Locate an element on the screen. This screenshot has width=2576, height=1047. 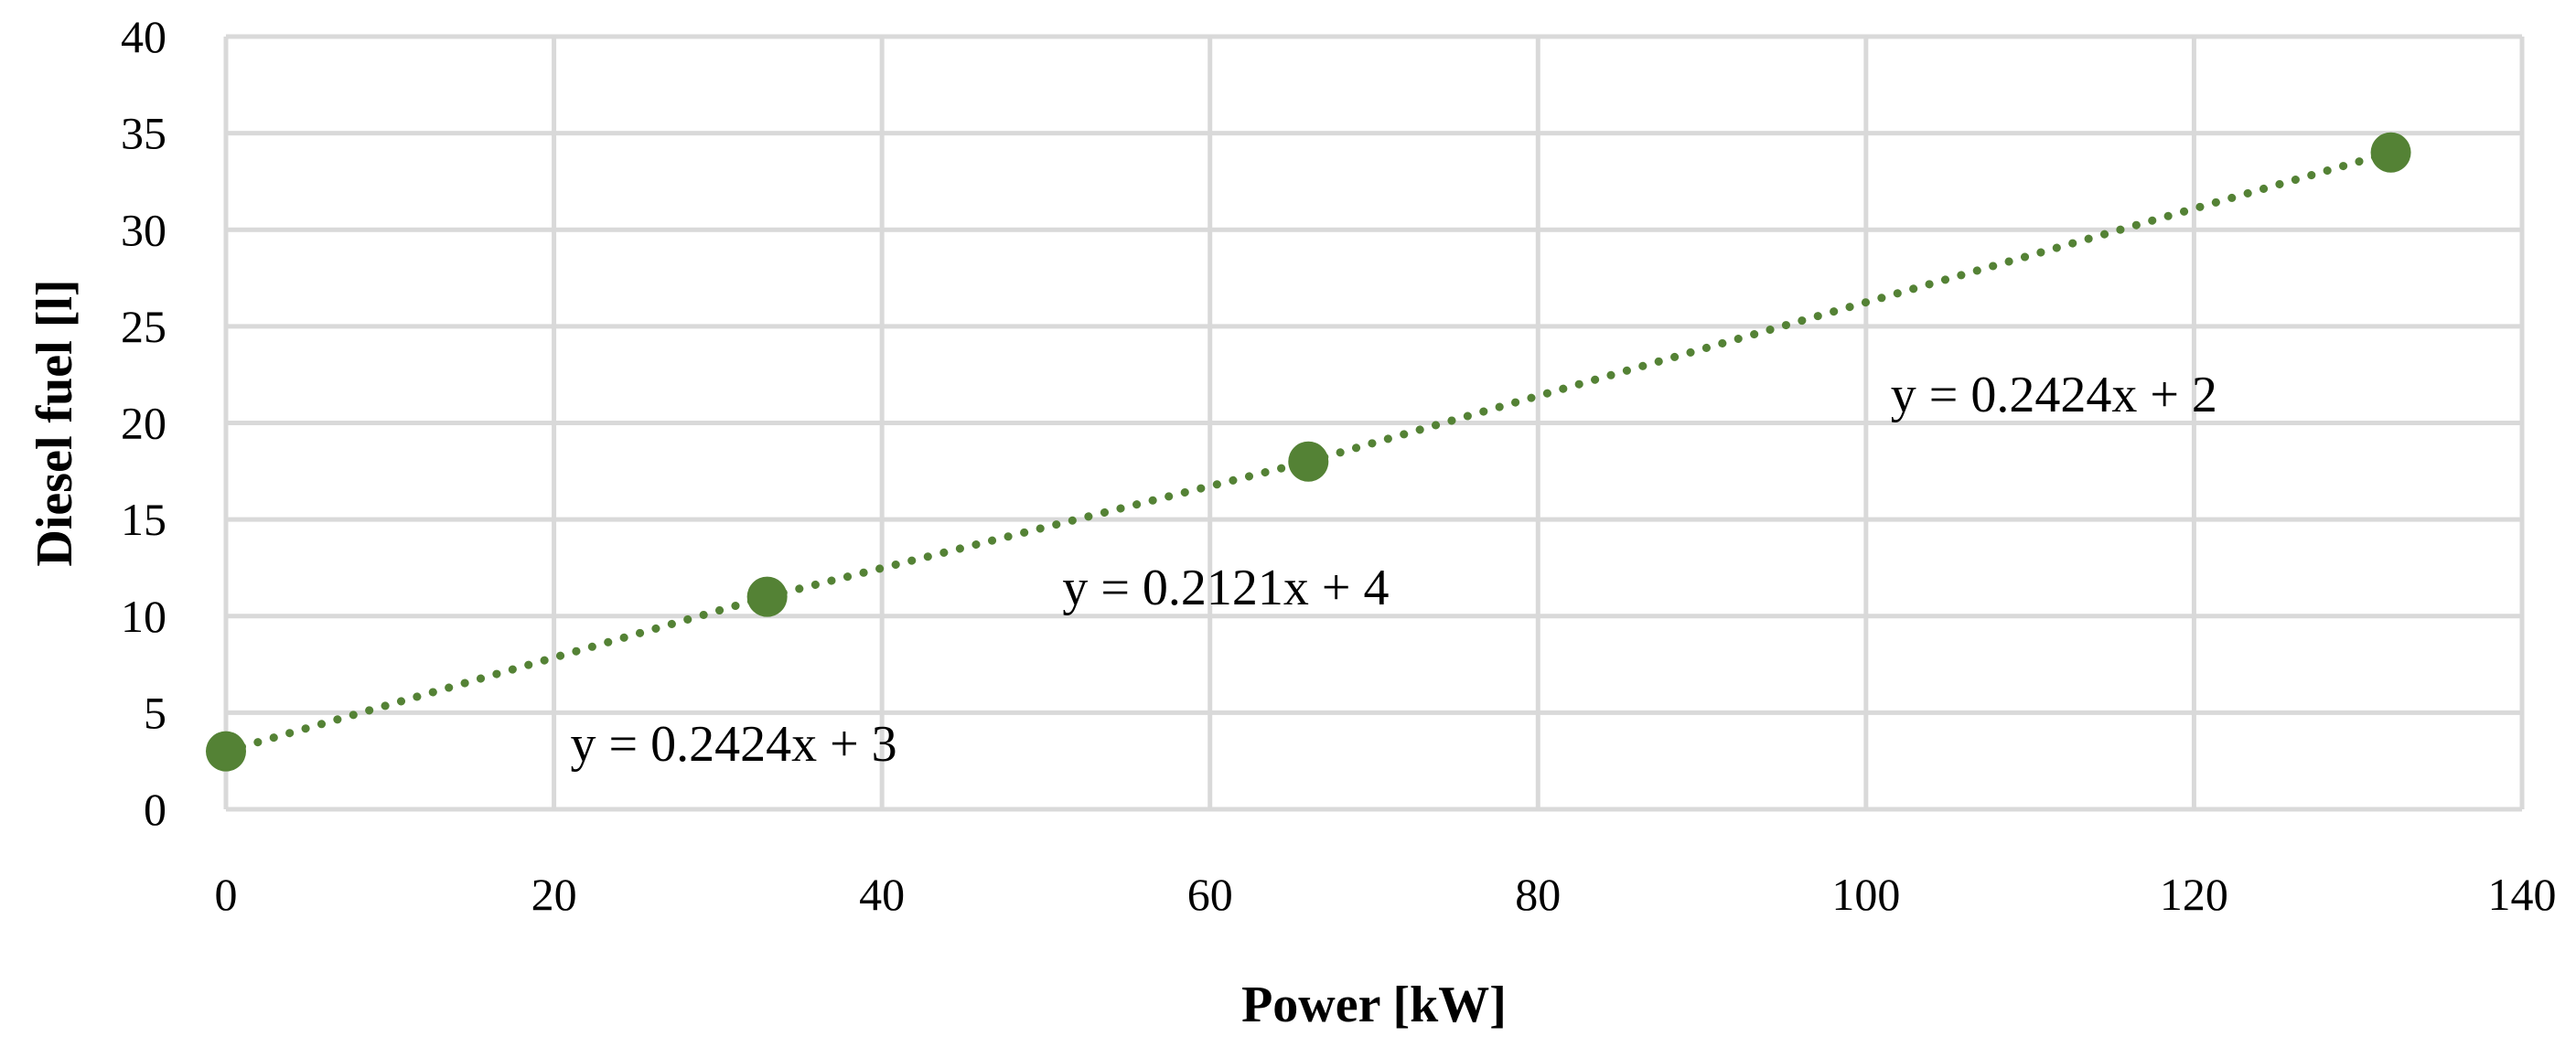
x-tick-label: 120 is located at coordinates (2194, 895).